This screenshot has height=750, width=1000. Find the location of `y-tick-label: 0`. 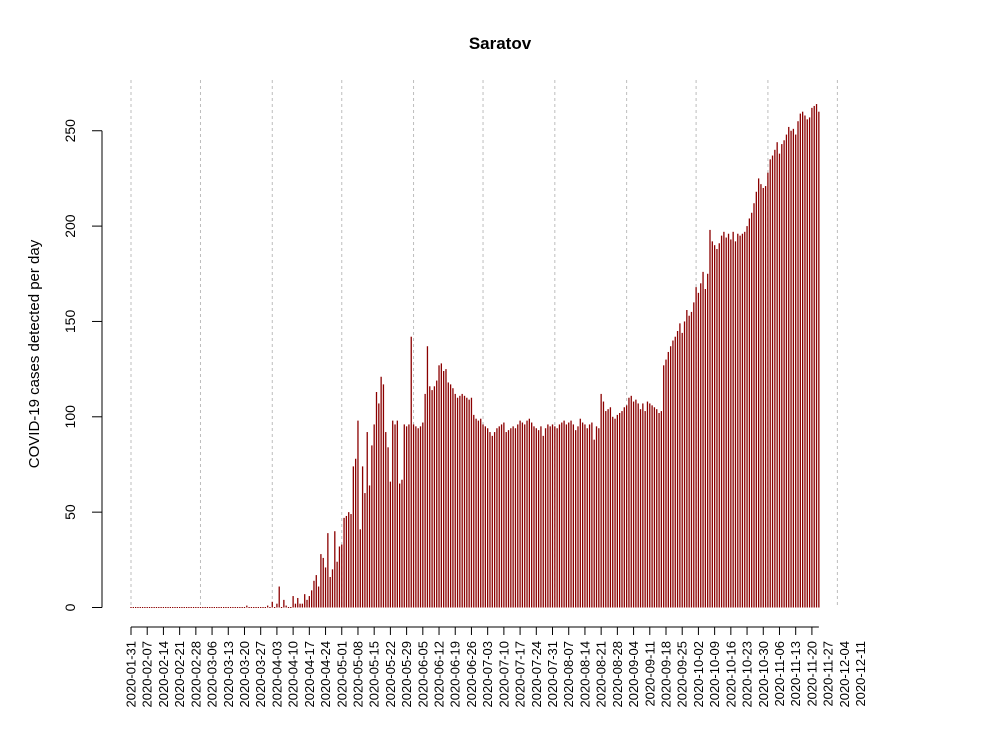

y-tick-label: 0 is located at coordinates (70, 607).